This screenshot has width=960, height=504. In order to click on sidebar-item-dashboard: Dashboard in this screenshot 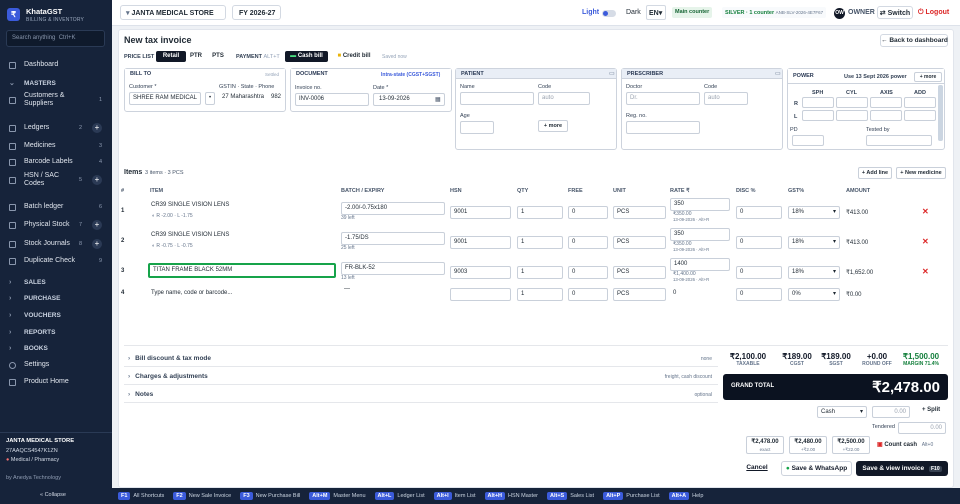, I will do `click(56, 65)`.